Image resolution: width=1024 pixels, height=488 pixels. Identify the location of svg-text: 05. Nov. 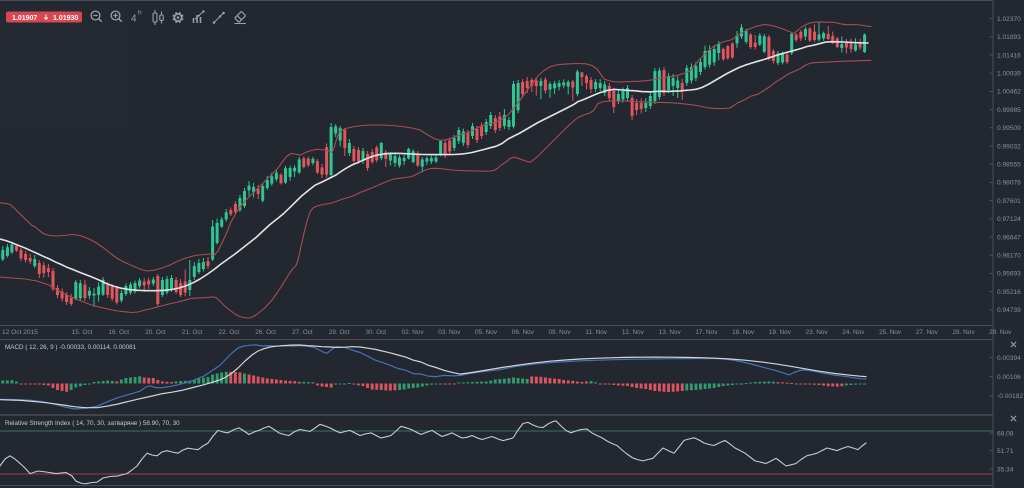
(486, 332).